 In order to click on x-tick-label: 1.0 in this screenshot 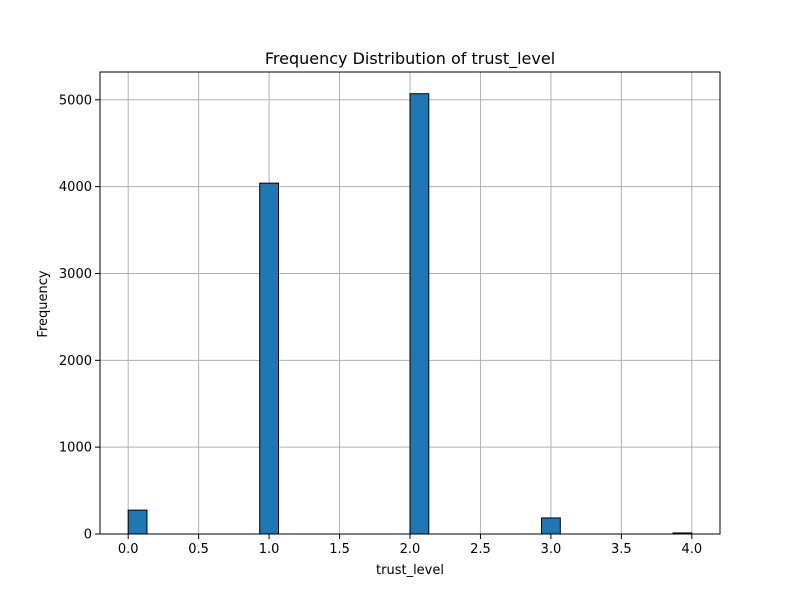, I will do `click(269, 549)`.